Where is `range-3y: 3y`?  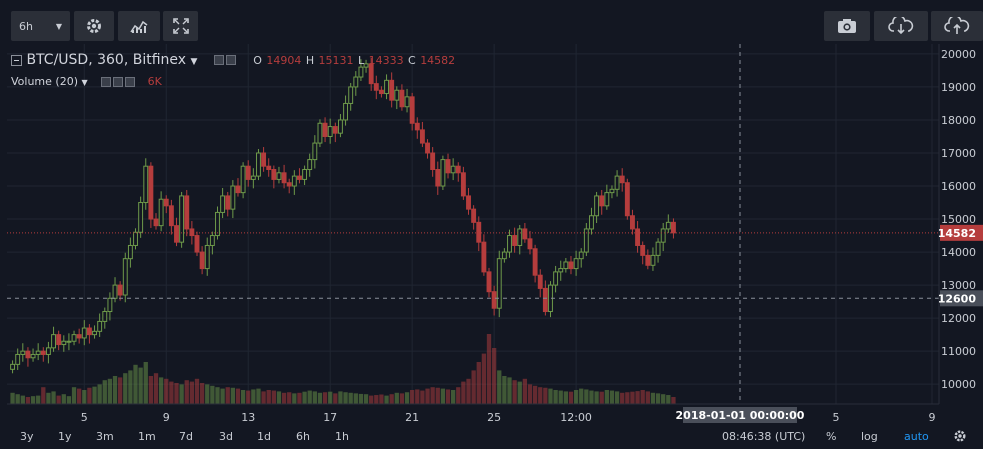 range-3y: 3y is located at coordinates (27, 436).